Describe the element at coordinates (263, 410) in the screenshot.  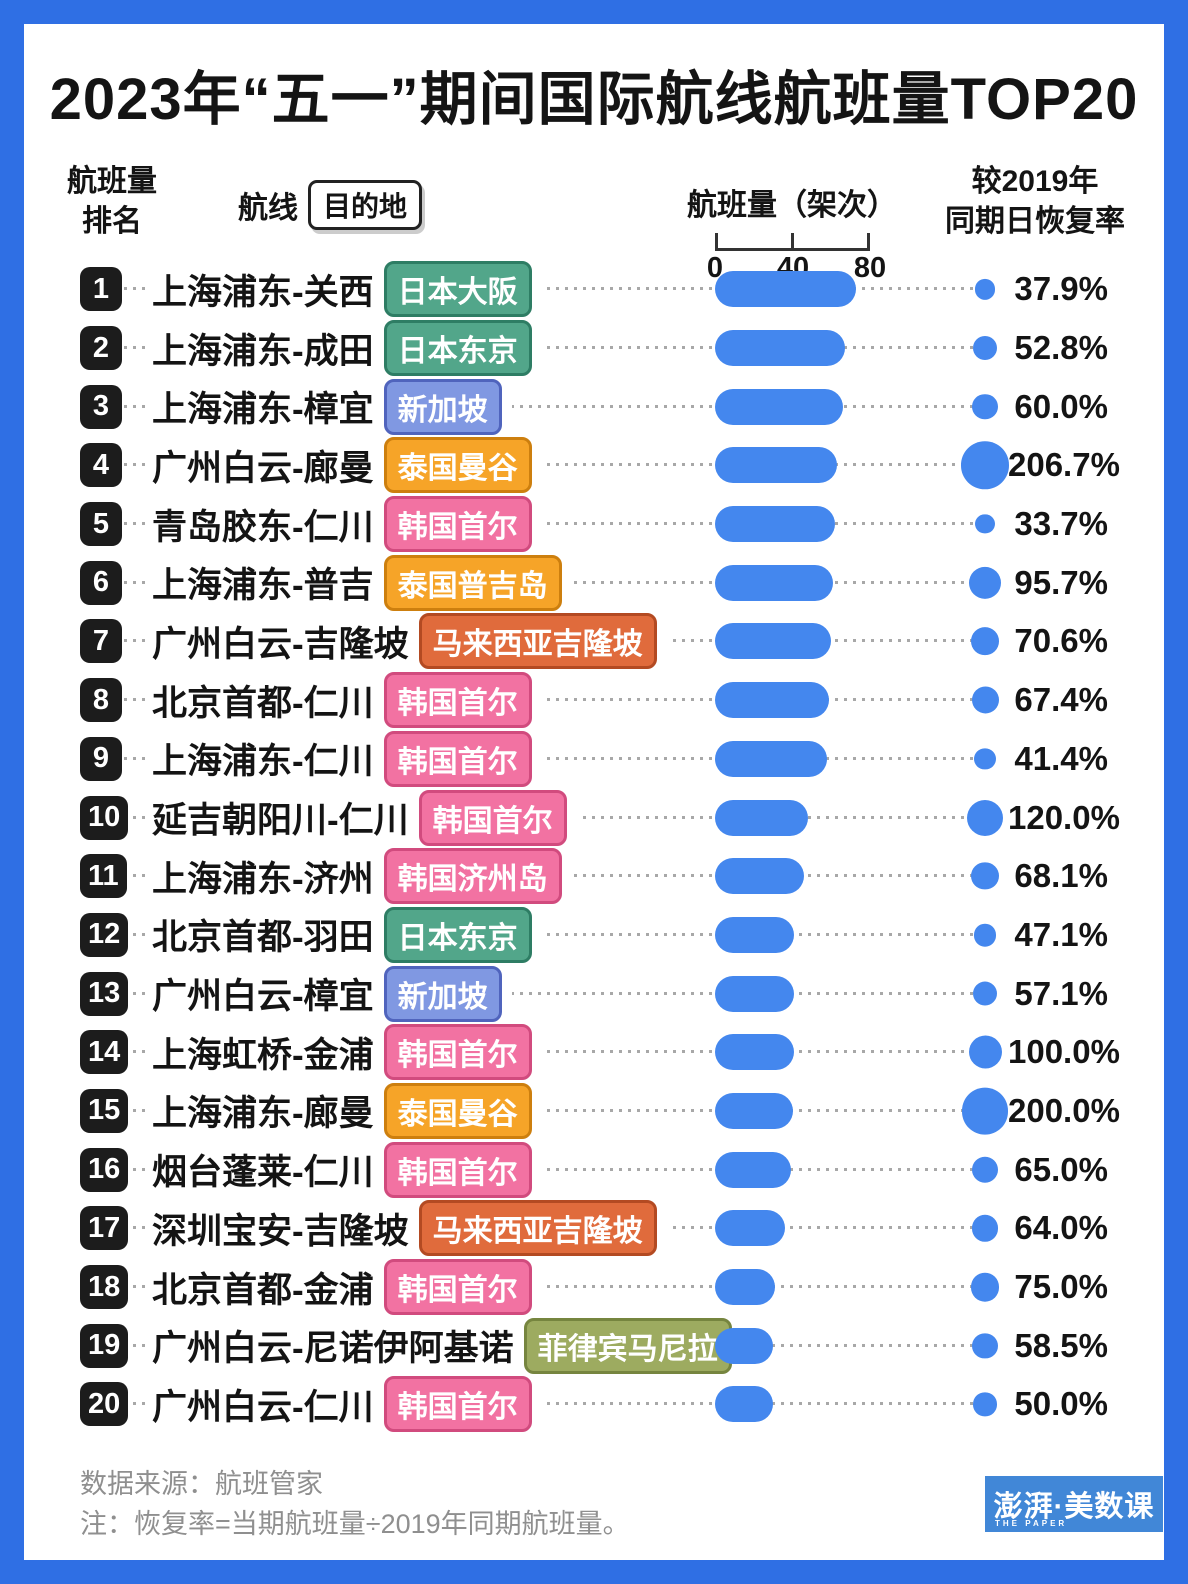
I see `route-label: 上海浦东-樟宜` at that location.